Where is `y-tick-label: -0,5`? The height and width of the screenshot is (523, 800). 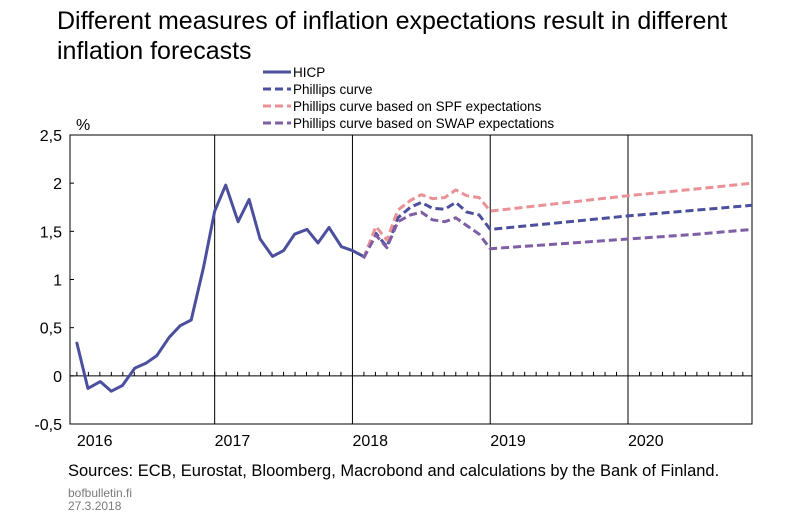 y-tick-label: -0,5 is located at coordinates (48, 425).